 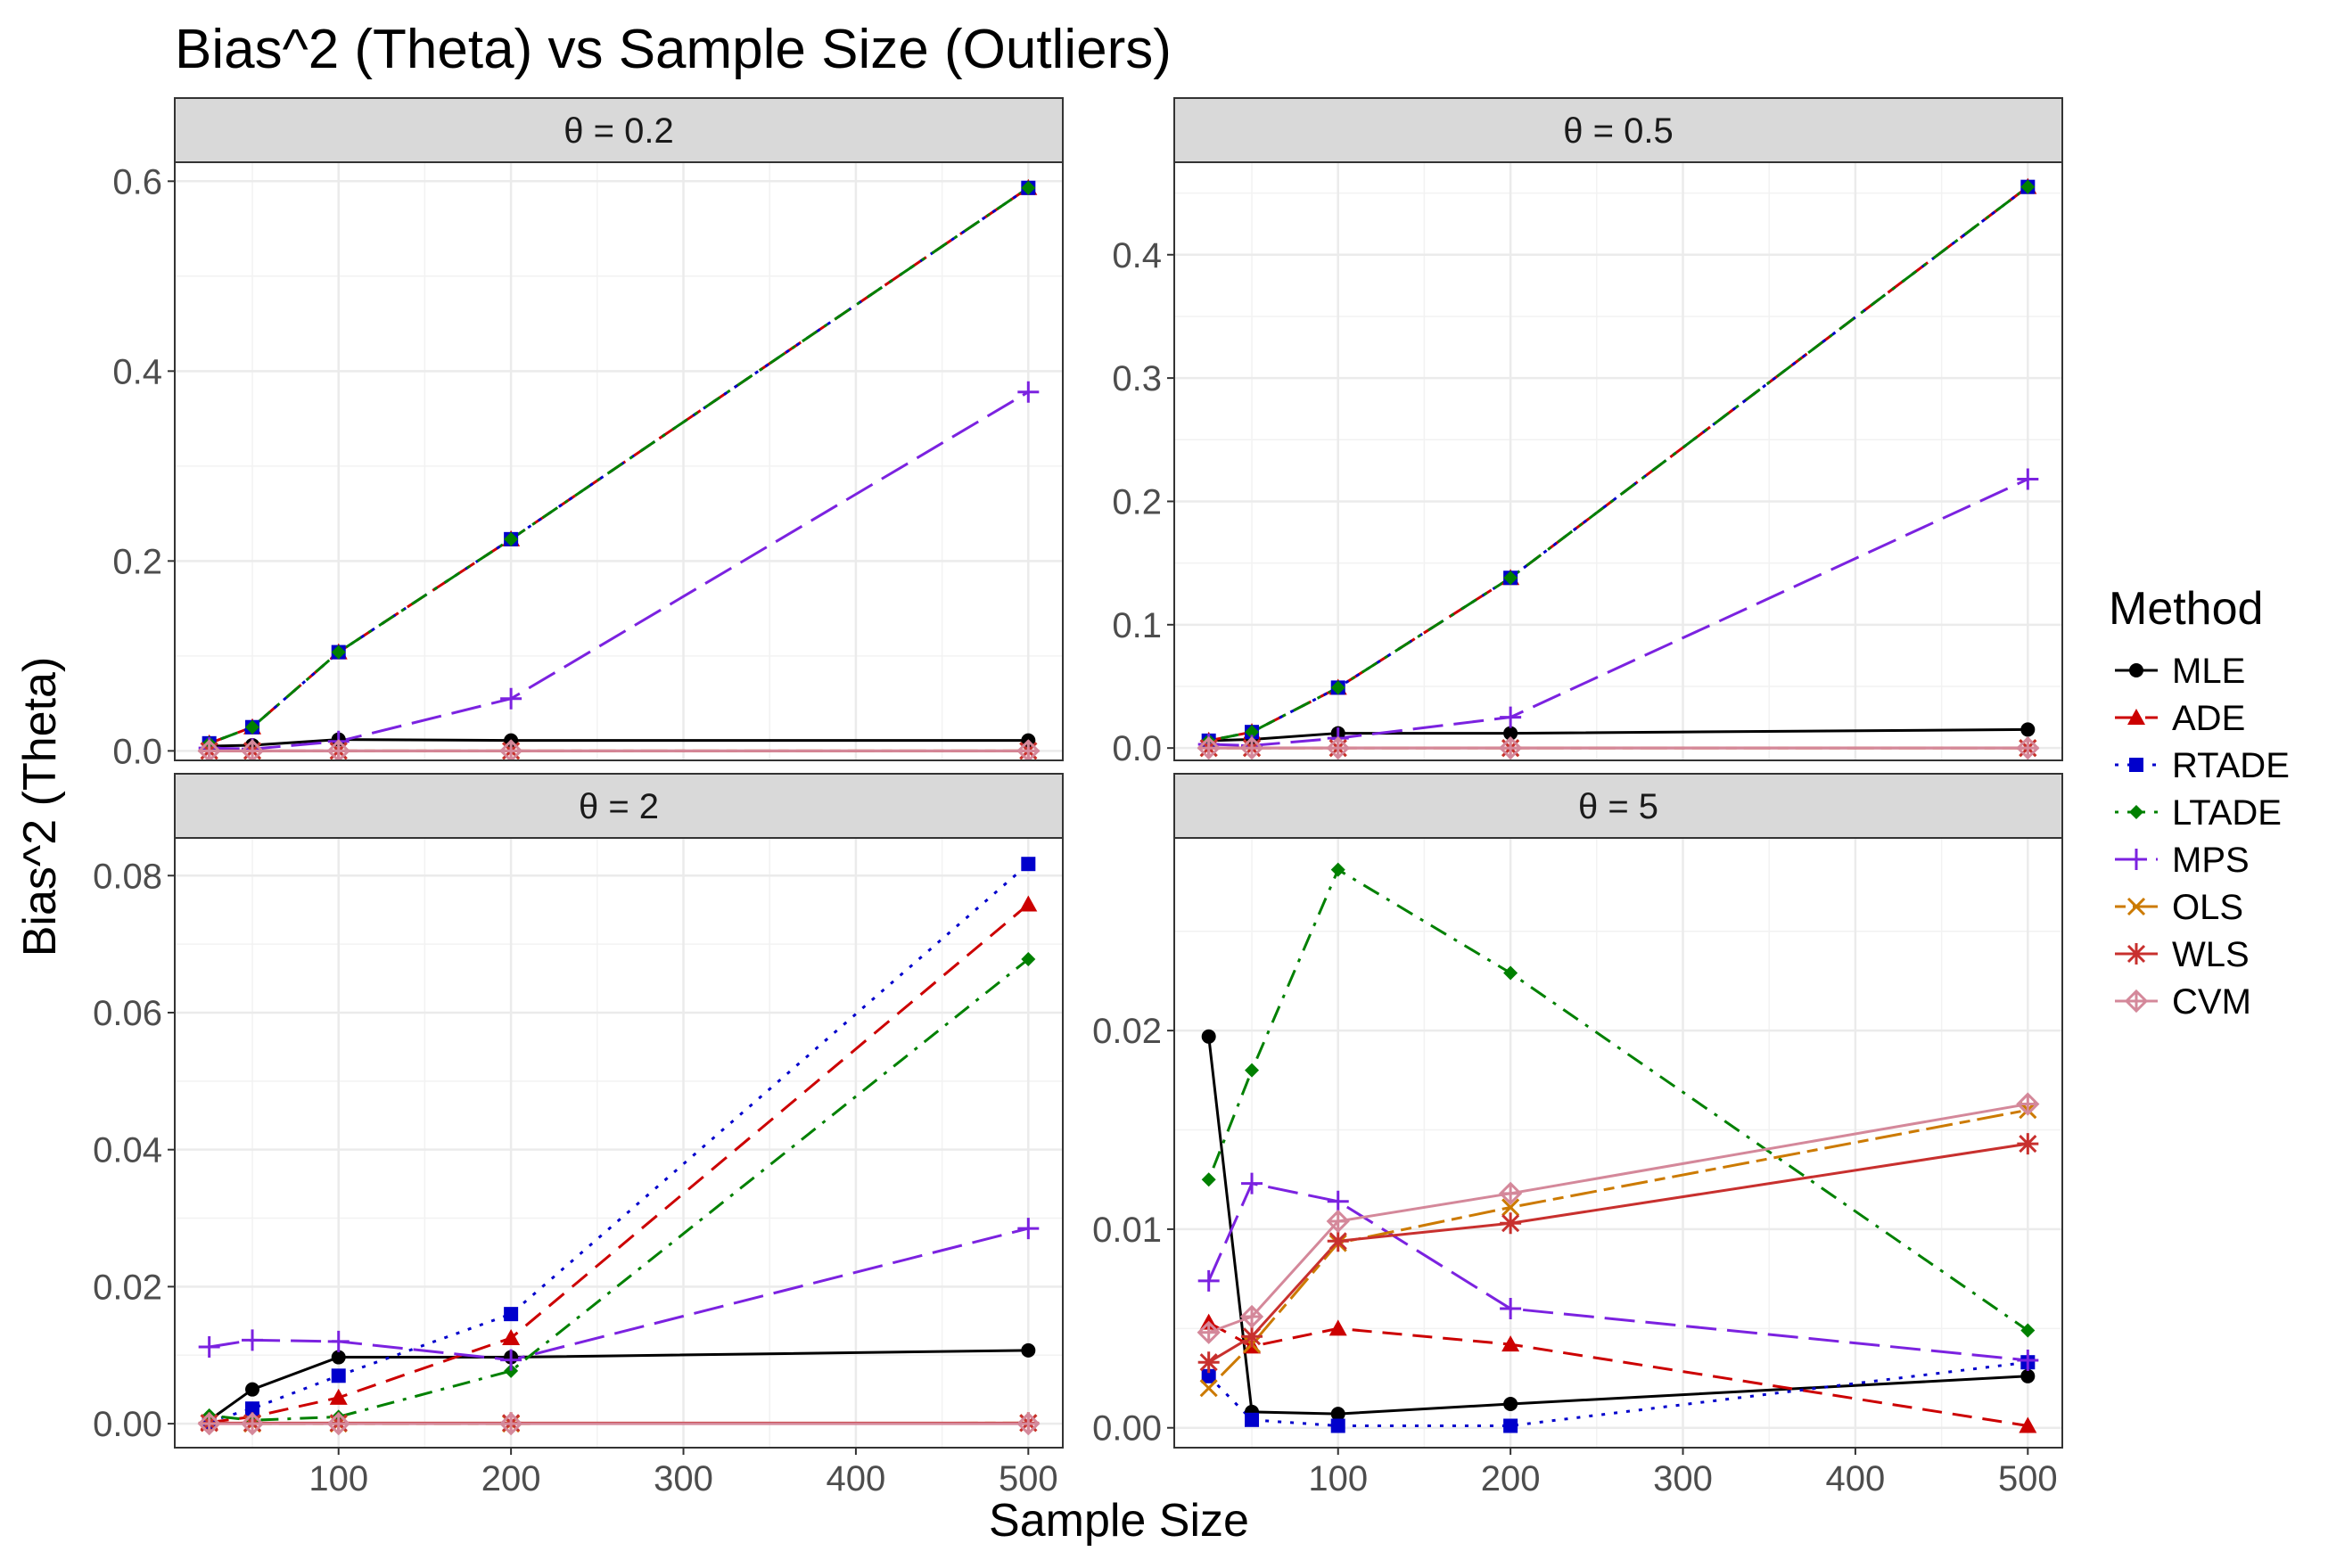 I want to click on series-line-ade, so click(x=1618, y=464).